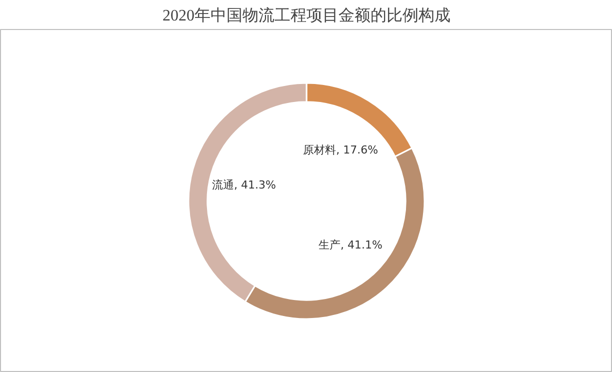  Describe the element at coordinates (350, 245) in the screenshot. I see `slice-label: 生产, 41.1%` at that location.